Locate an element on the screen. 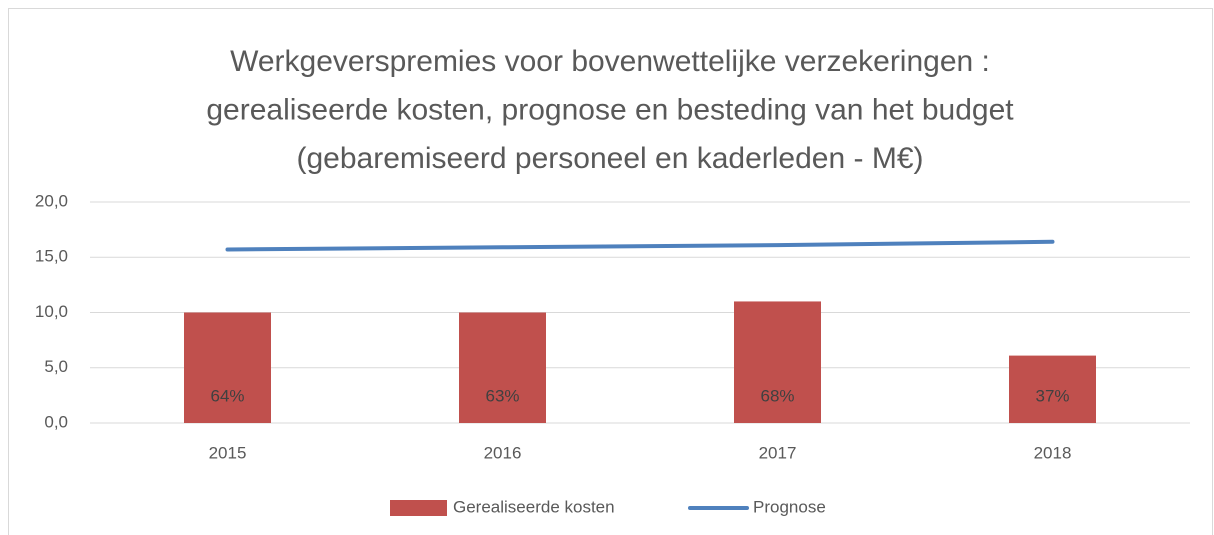 The image size is (1214, 535). bar-annotation: 37% is located at coordinates (1052, 395).